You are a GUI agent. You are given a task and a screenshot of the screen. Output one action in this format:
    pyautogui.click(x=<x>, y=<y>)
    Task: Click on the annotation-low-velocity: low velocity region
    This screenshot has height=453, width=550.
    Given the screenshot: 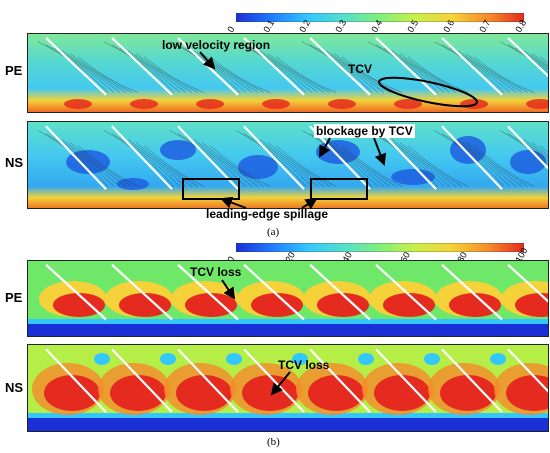 What is the action you would take?
    pyautogui.click(x=216, y=45)
    